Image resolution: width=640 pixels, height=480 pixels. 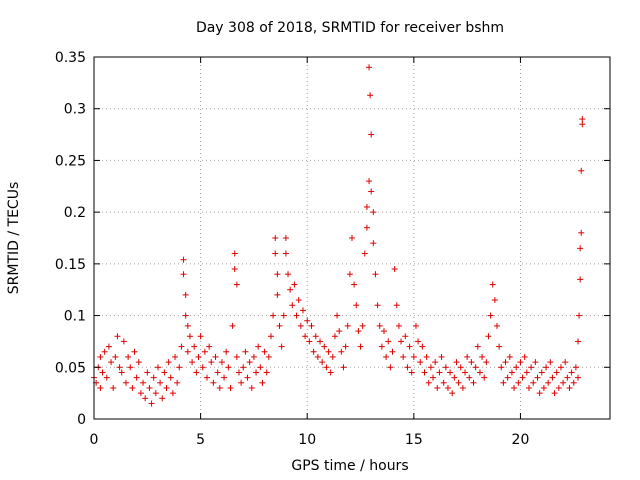 What do you see at coordinates (70, 368) in the screenshot?
I see `y-tick-label: 0.05` at bounding box center [70, 368].